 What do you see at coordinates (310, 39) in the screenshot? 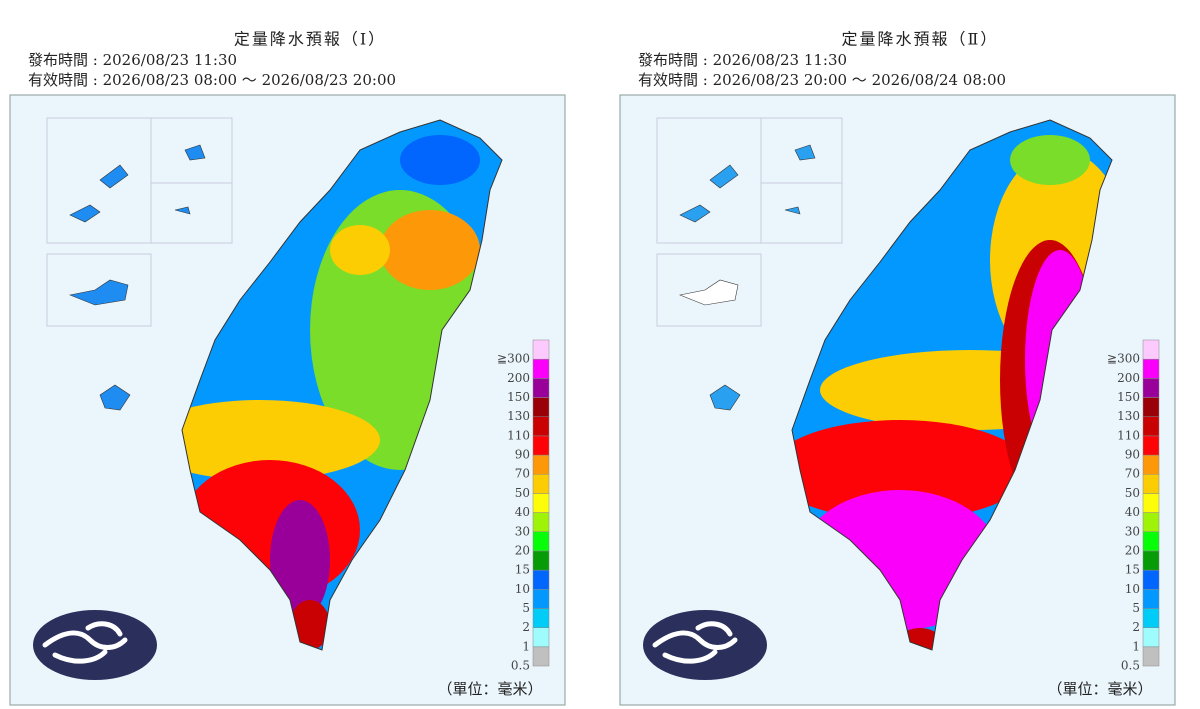
I see `title: 定量降水預報（Ⅰ）` at bounding box center [310, 39].